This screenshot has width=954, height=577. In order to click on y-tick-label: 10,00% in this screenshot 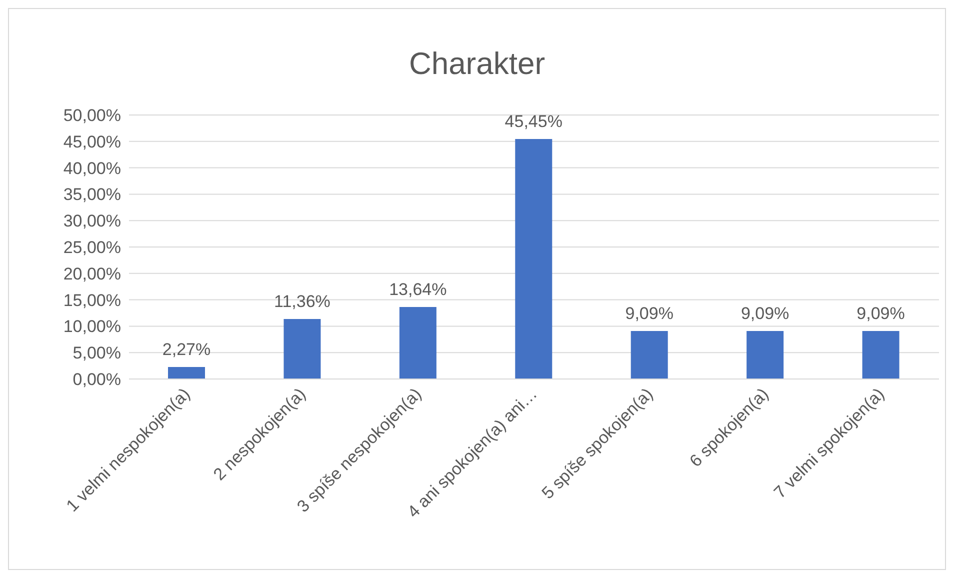, I will do `click(92, 326)`.